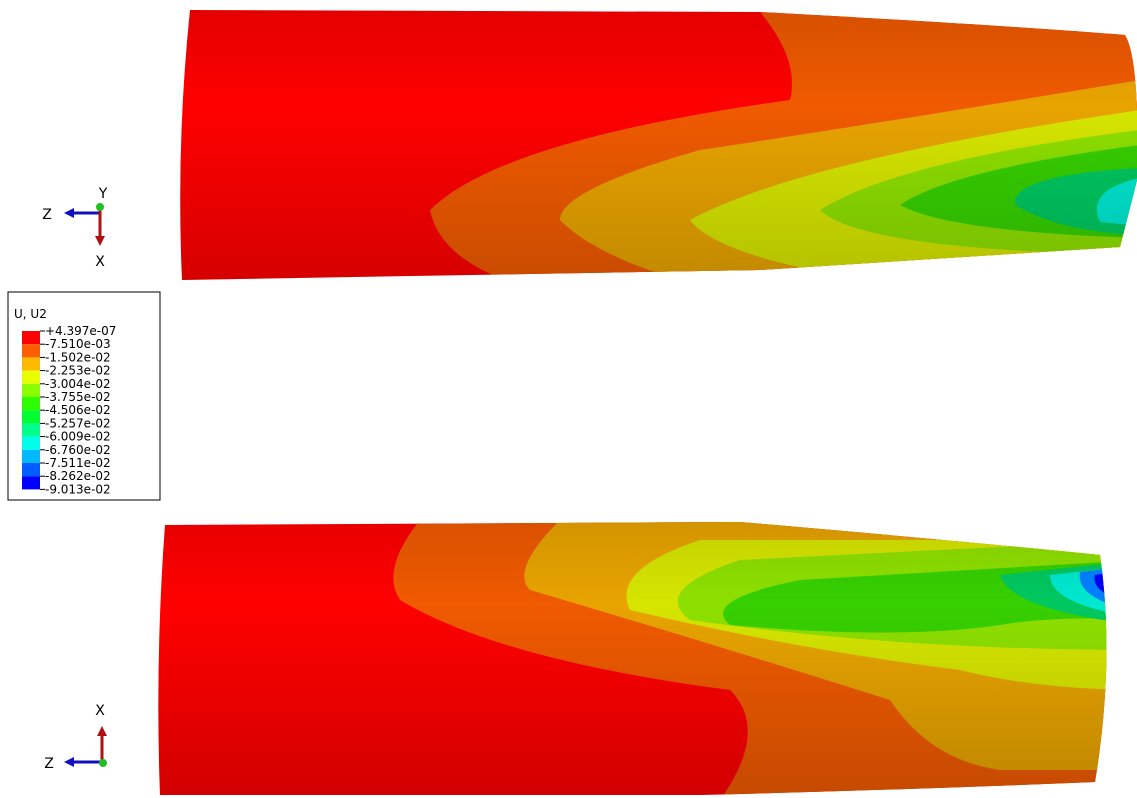 The image size is (1137, 798). Describe the element at coordinates (75, 737) in the screenshot. I see `triad-bottom: Z X` at that location.